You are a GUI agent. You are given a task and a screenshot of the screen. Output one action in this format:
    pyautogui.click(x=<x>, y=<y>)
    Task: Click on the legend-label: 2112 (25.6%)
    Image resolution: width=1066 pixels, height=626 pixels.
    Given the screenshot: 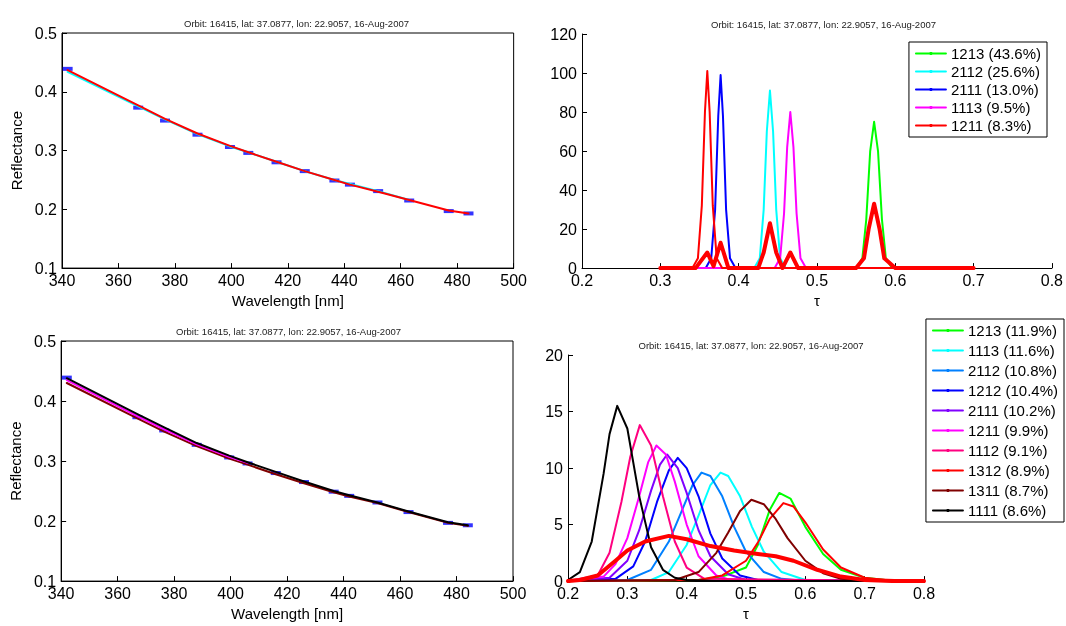 What is the action you would take?
    pyautogui.click(x=995, y=71)
    